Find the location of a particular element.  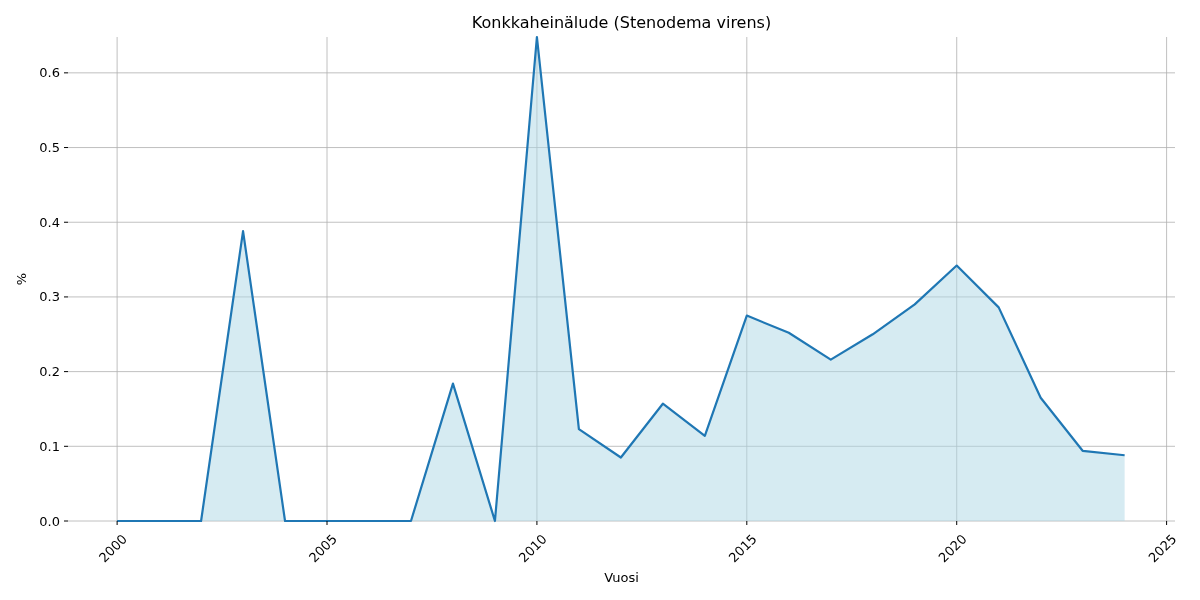

y-tick-label: 0.2 is located at coordinates (49, 372).